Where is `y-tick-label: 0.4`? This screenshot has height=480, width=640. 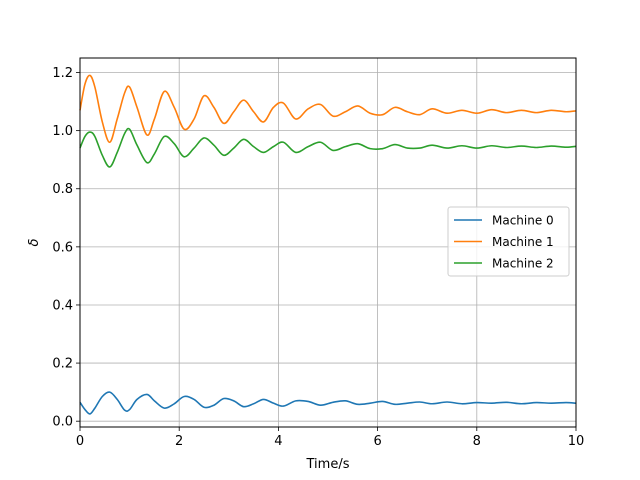 y-tick-label: 0.4 is located at coordinates (62, 305).